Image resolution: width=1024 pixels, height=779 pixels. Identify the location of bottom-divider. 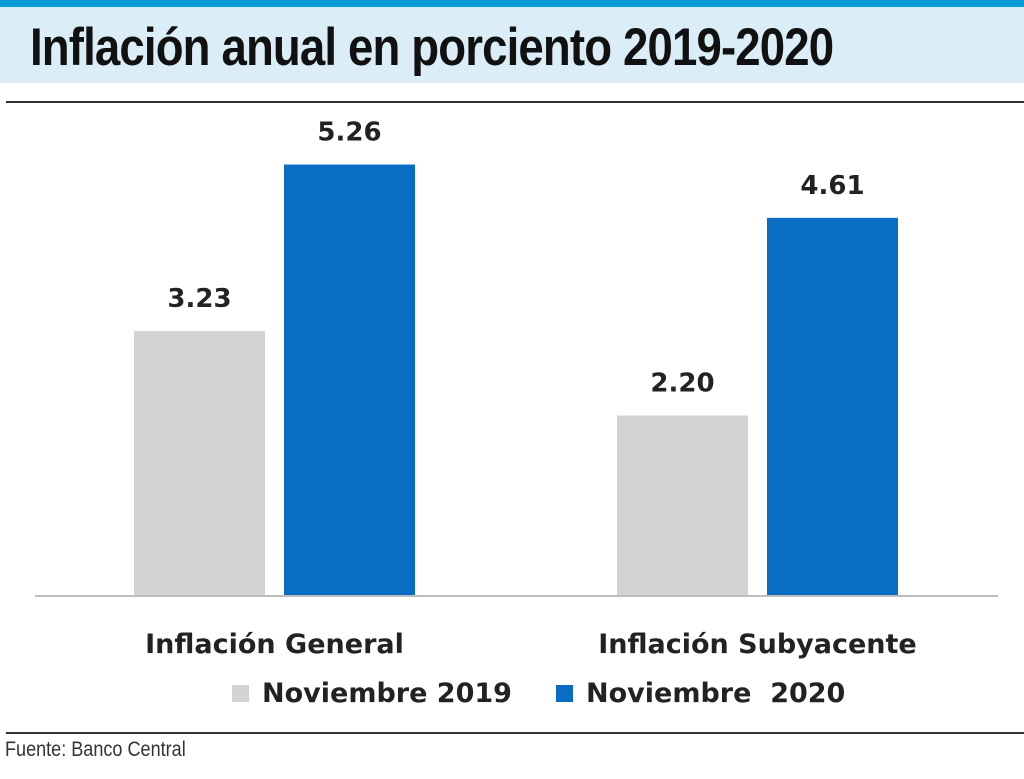
(515, 733).